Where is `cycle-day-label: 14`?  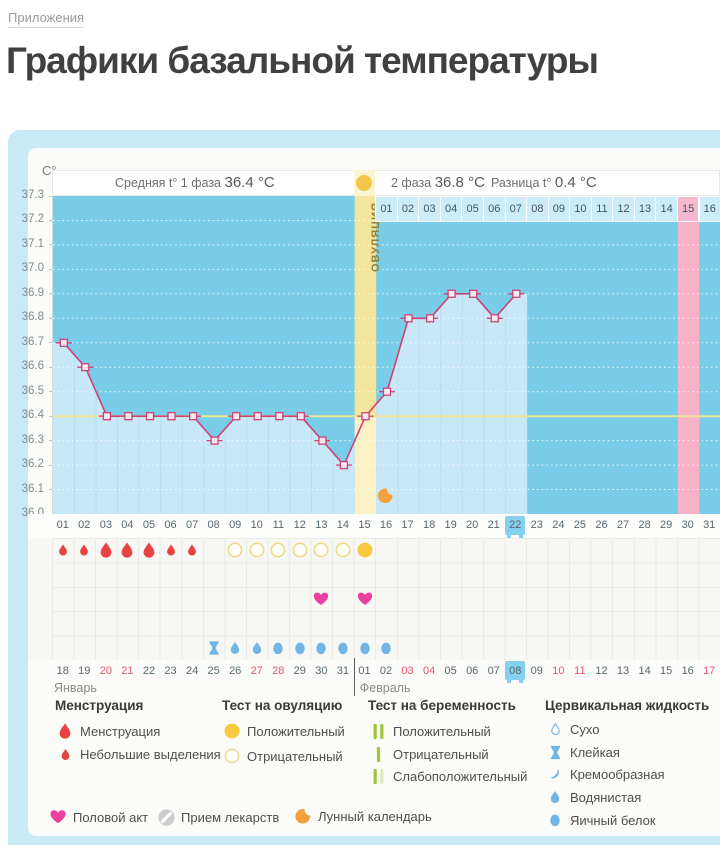
cycle-day-label: 14 is located at coordinates (343, 525).